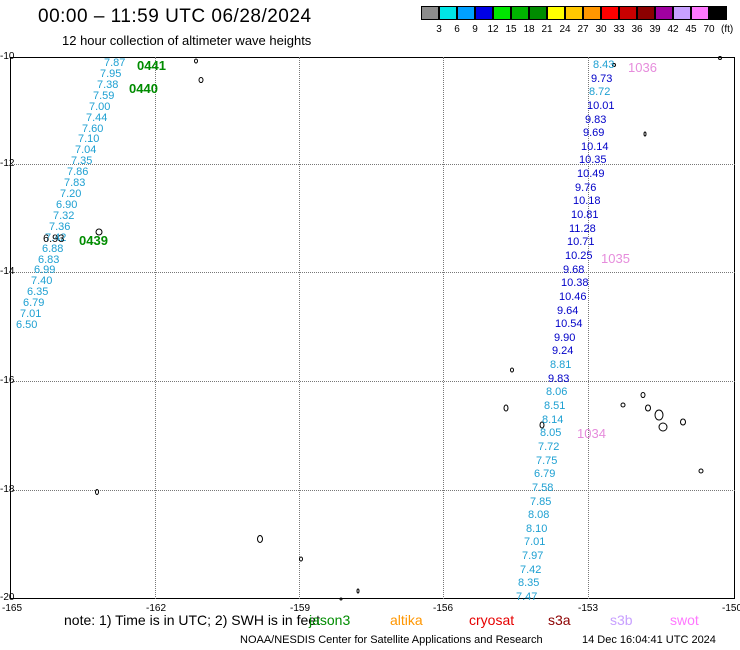 This screenshot has height=650, width=740. What do you see at coordinates (549, 447) in the screenshot?
I see `wave-height-label: 7.72` at bounding box center [549, 447].